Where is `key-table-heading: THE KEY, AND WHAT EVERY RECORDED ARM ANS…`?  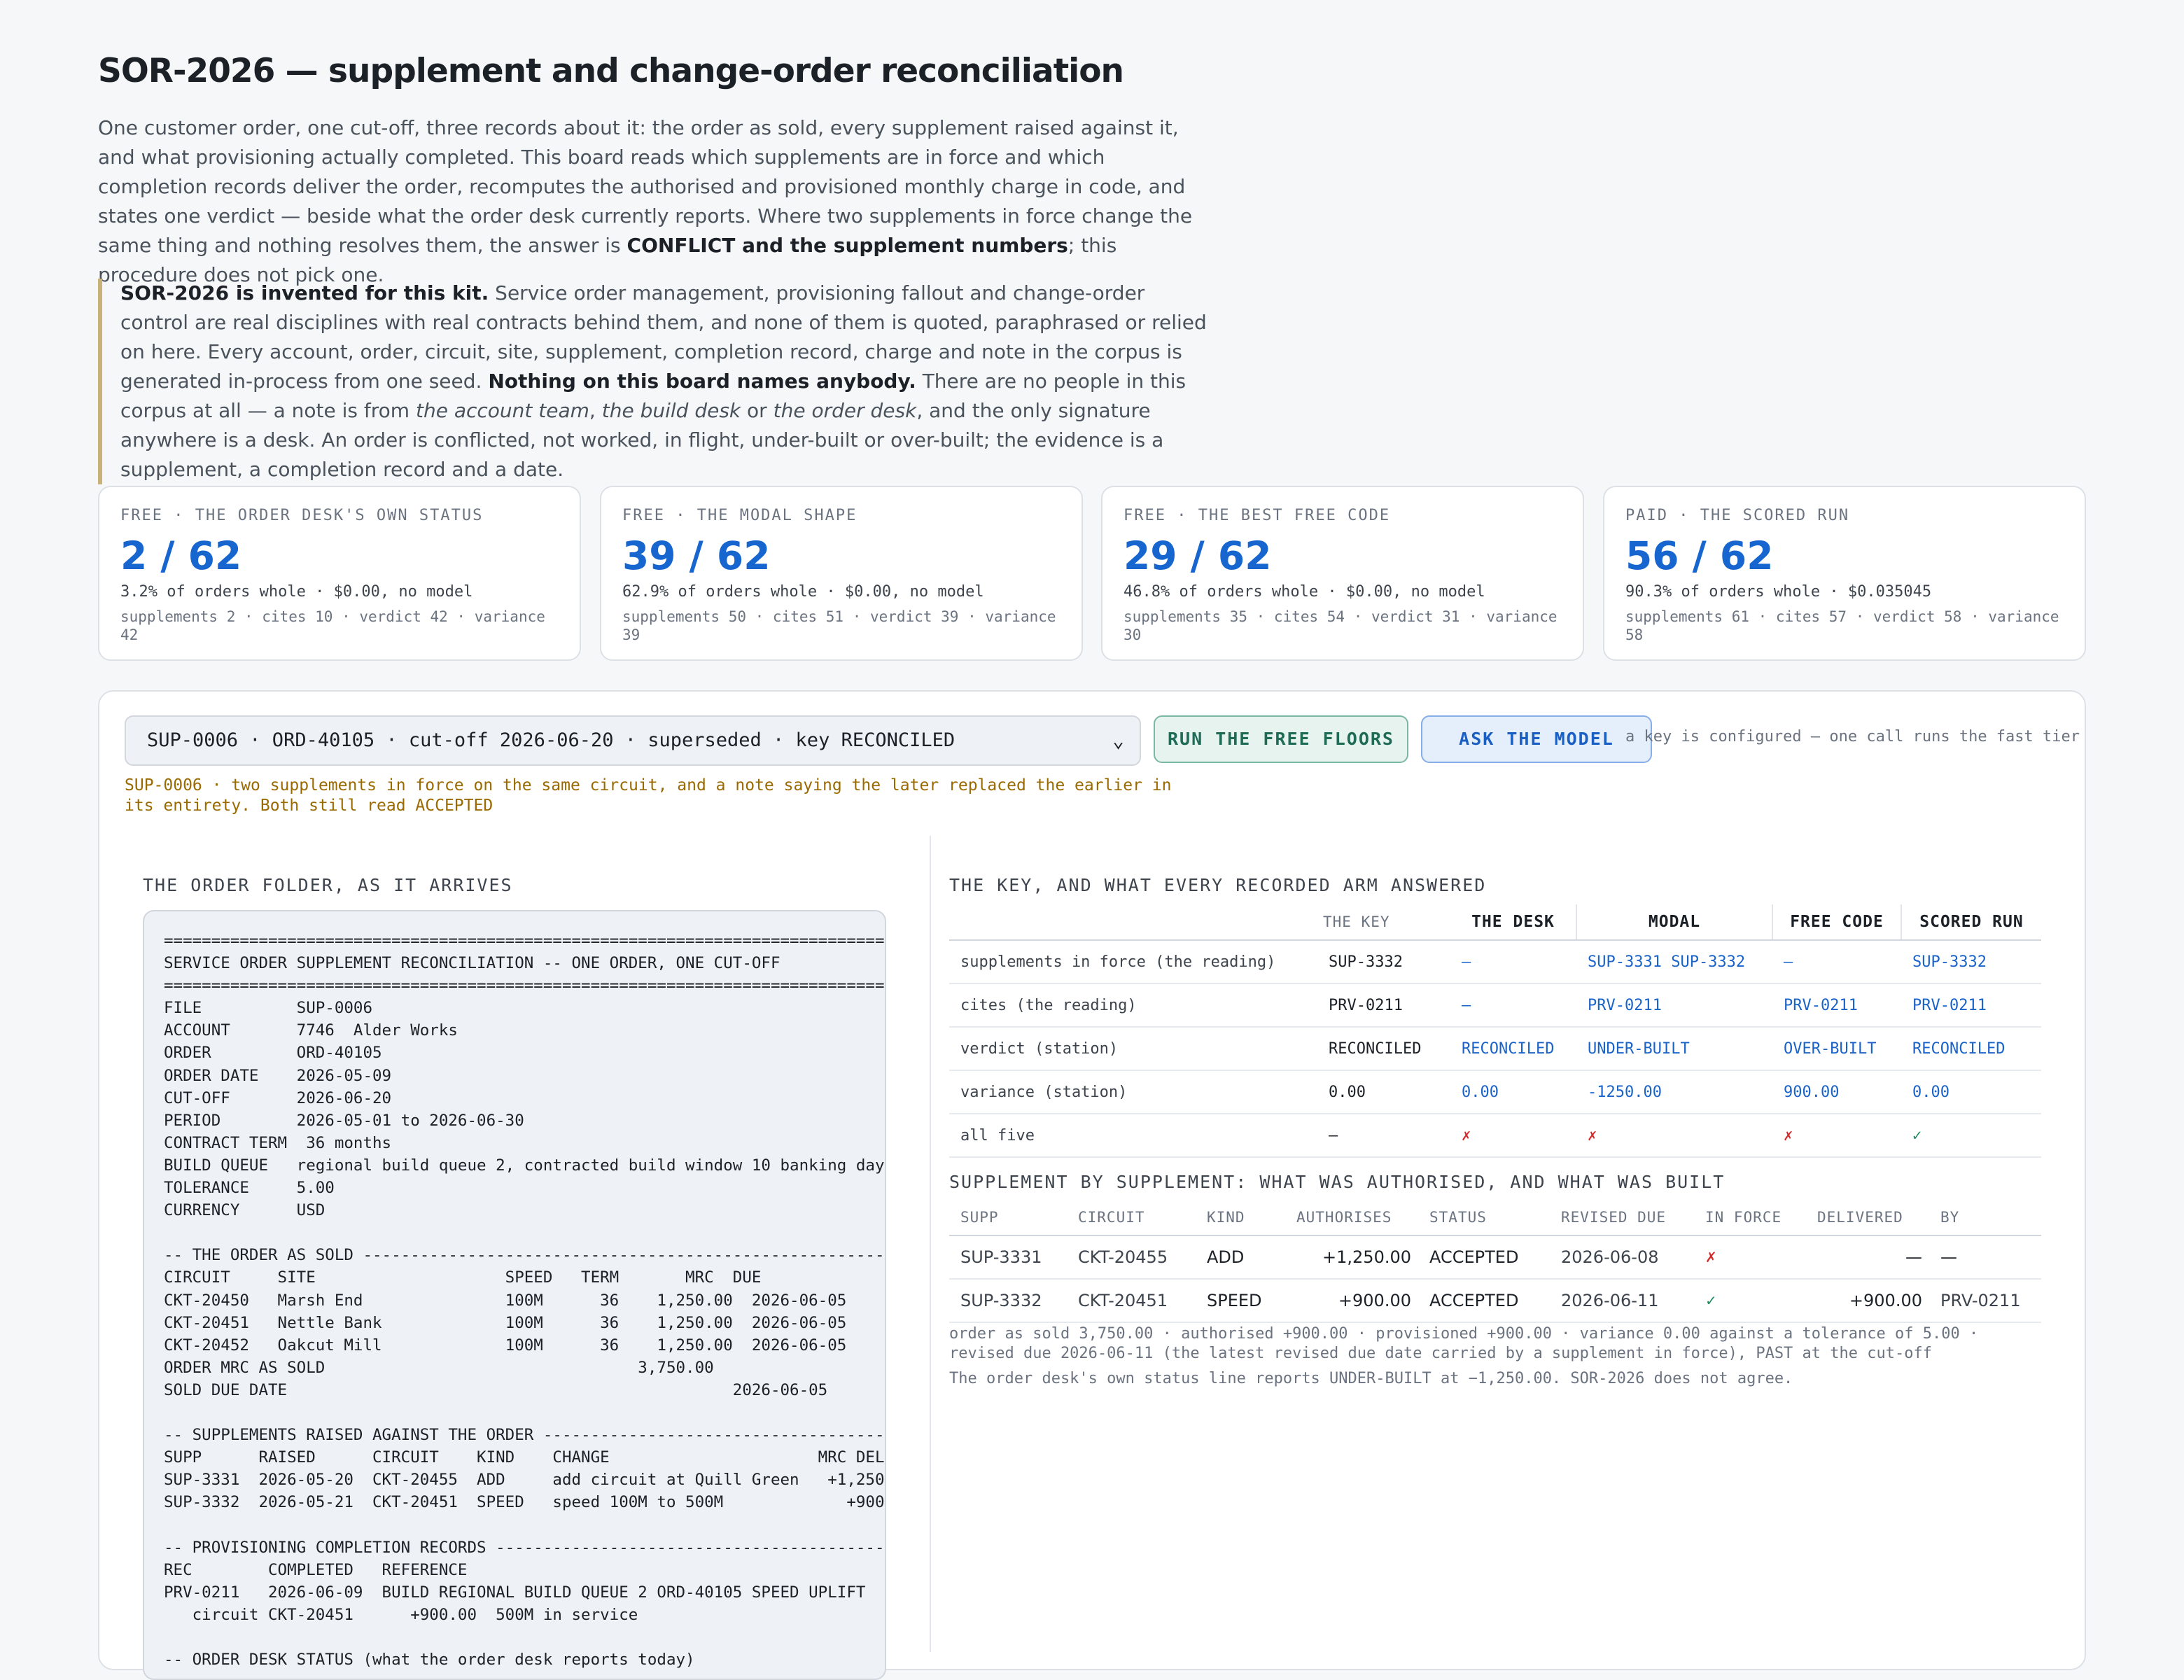 key-table-heading: THE KEY, AND WHAT EVERY RECORDED ARM ANS… is located at coordinates (1218, 885).